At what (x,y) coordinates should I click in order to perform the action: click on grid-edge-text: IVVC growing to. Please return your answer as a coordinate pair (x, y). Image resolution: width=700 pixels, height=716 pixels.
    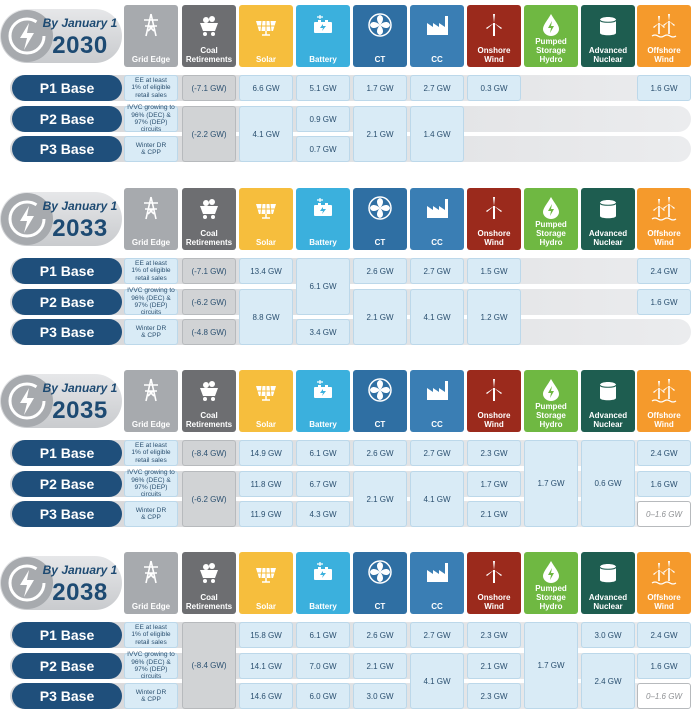
    Looking at the image, I should click on (151, 473).